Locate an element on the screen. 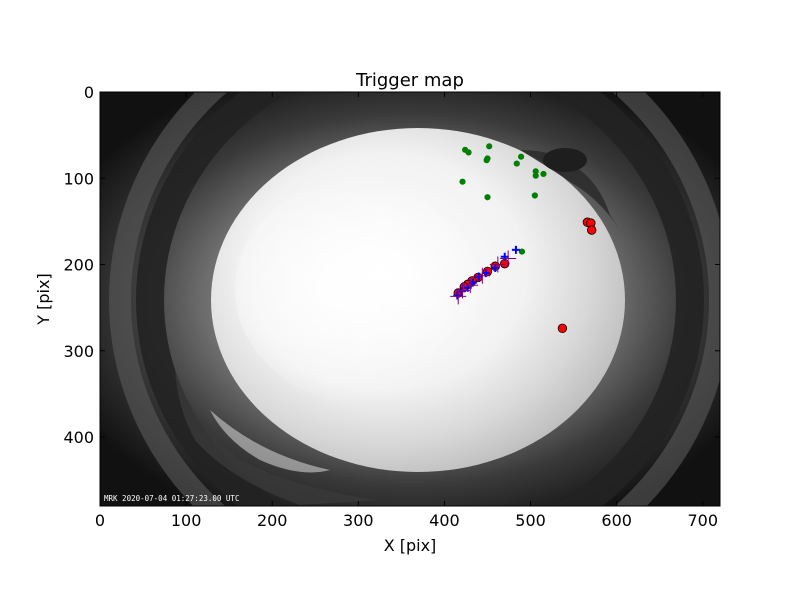 This screenshot has height=600, width=800. x-tick-label: 100 is located at coordinates (186, 520).